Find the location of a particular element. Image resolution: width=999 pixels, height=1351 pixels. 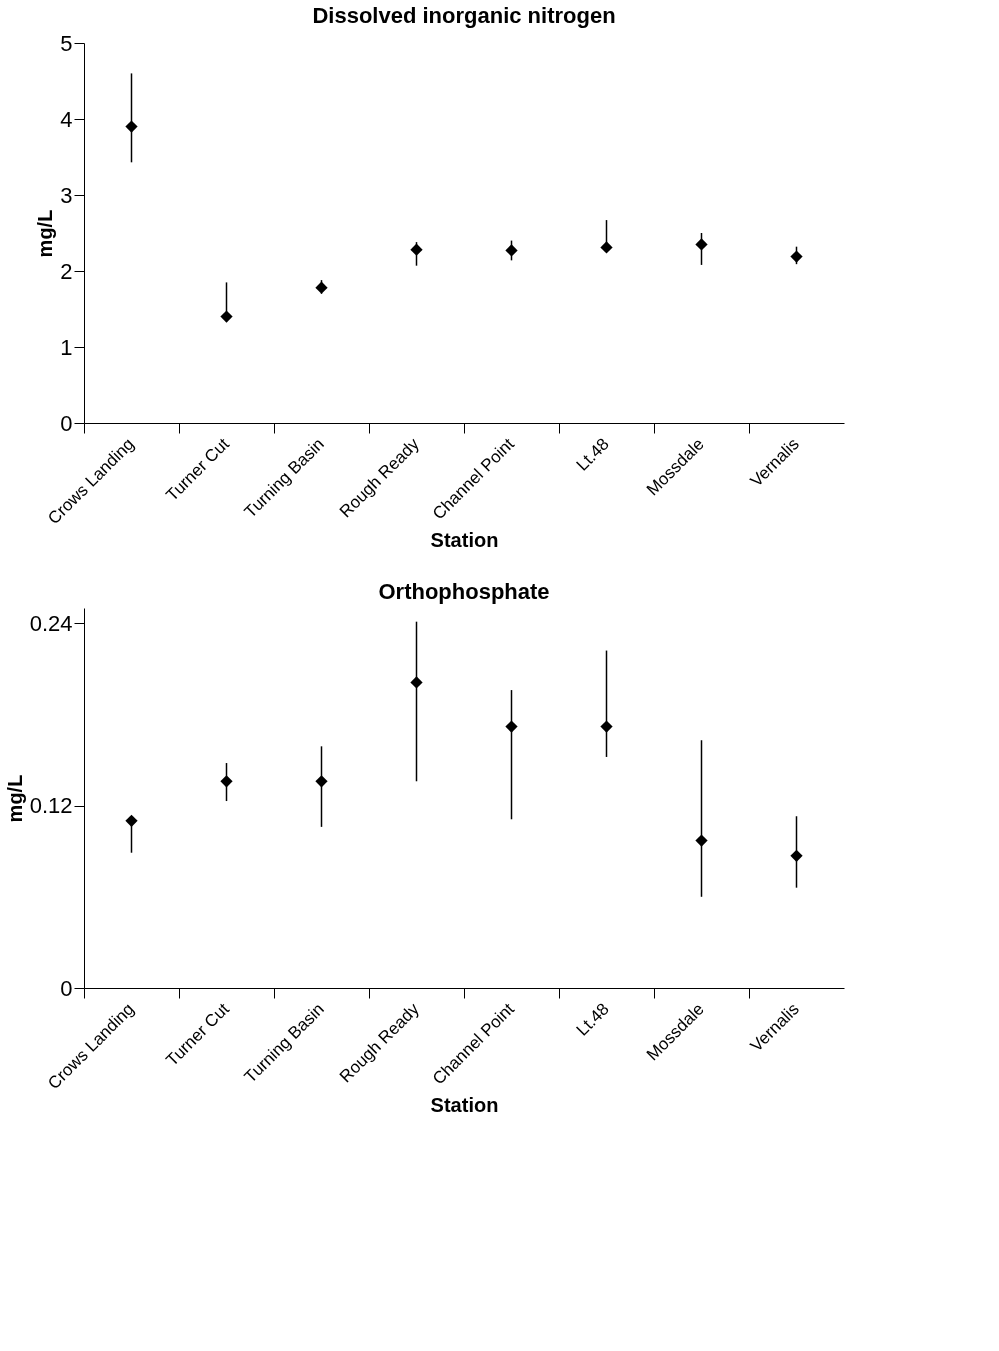

chart-title: Orthophosphate is located at coordinates (464, 591).